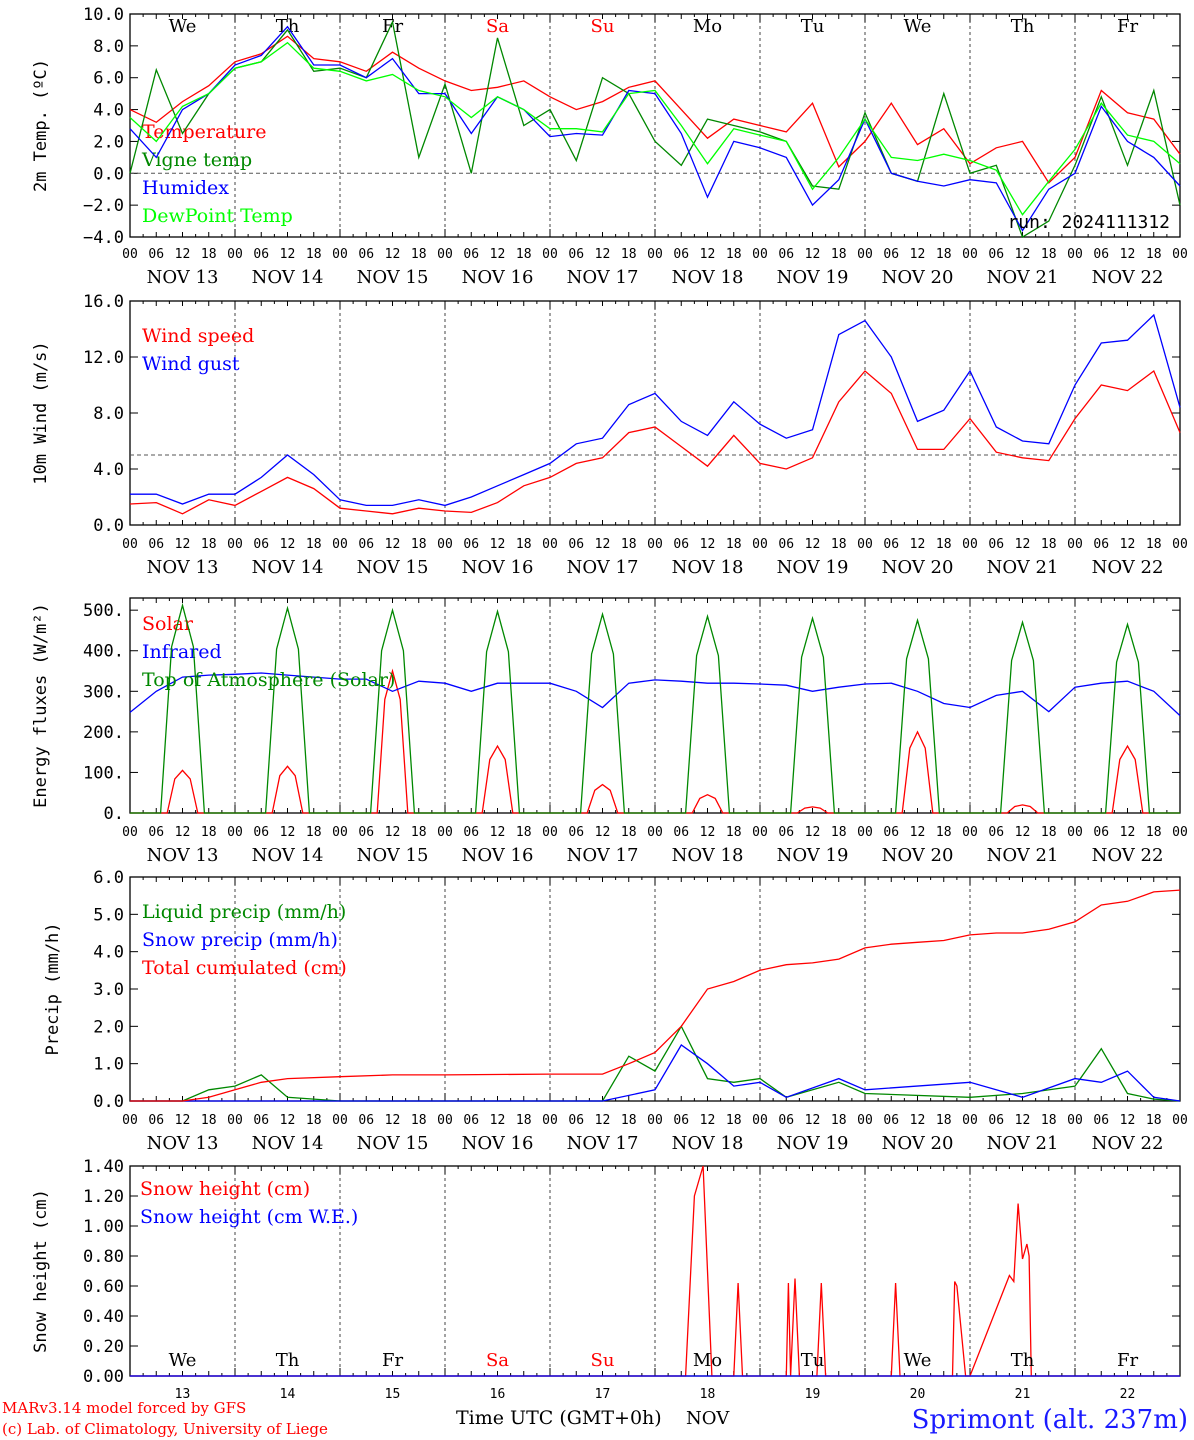 The width and height of the screenshot is (1194, 1440). What do you see at coordinates (249, 1217) in the screenshot?
I see `legend-entry: Snow height (cm W.E.)` at bounding box center [249, 1217].